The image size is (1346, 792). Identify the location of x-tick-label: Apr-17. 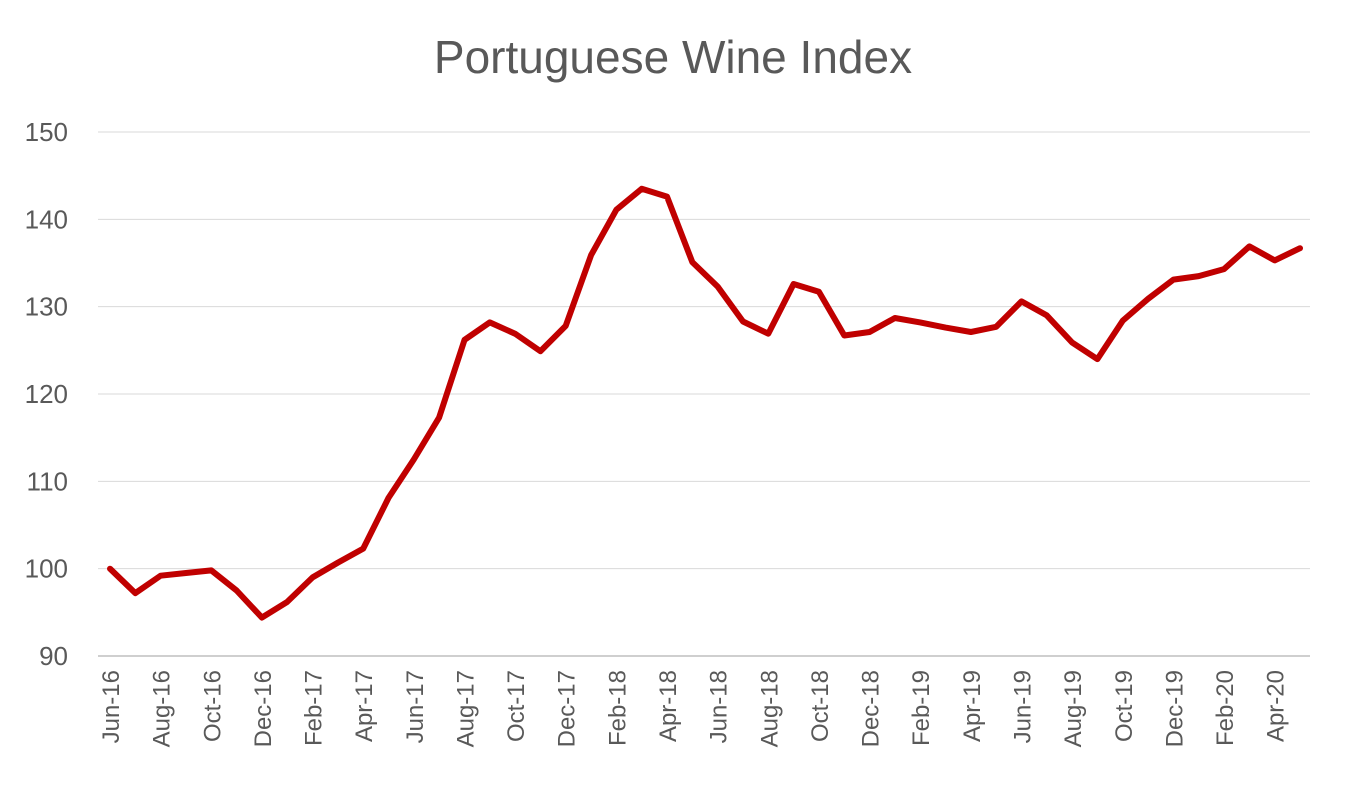
(364, 706).